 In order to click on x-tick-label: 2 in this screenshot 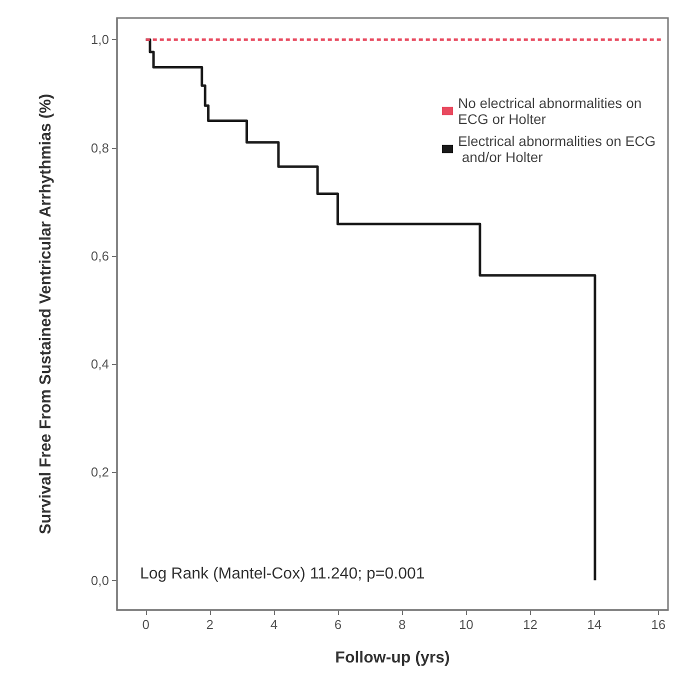, I will do `click(210, 624)`.